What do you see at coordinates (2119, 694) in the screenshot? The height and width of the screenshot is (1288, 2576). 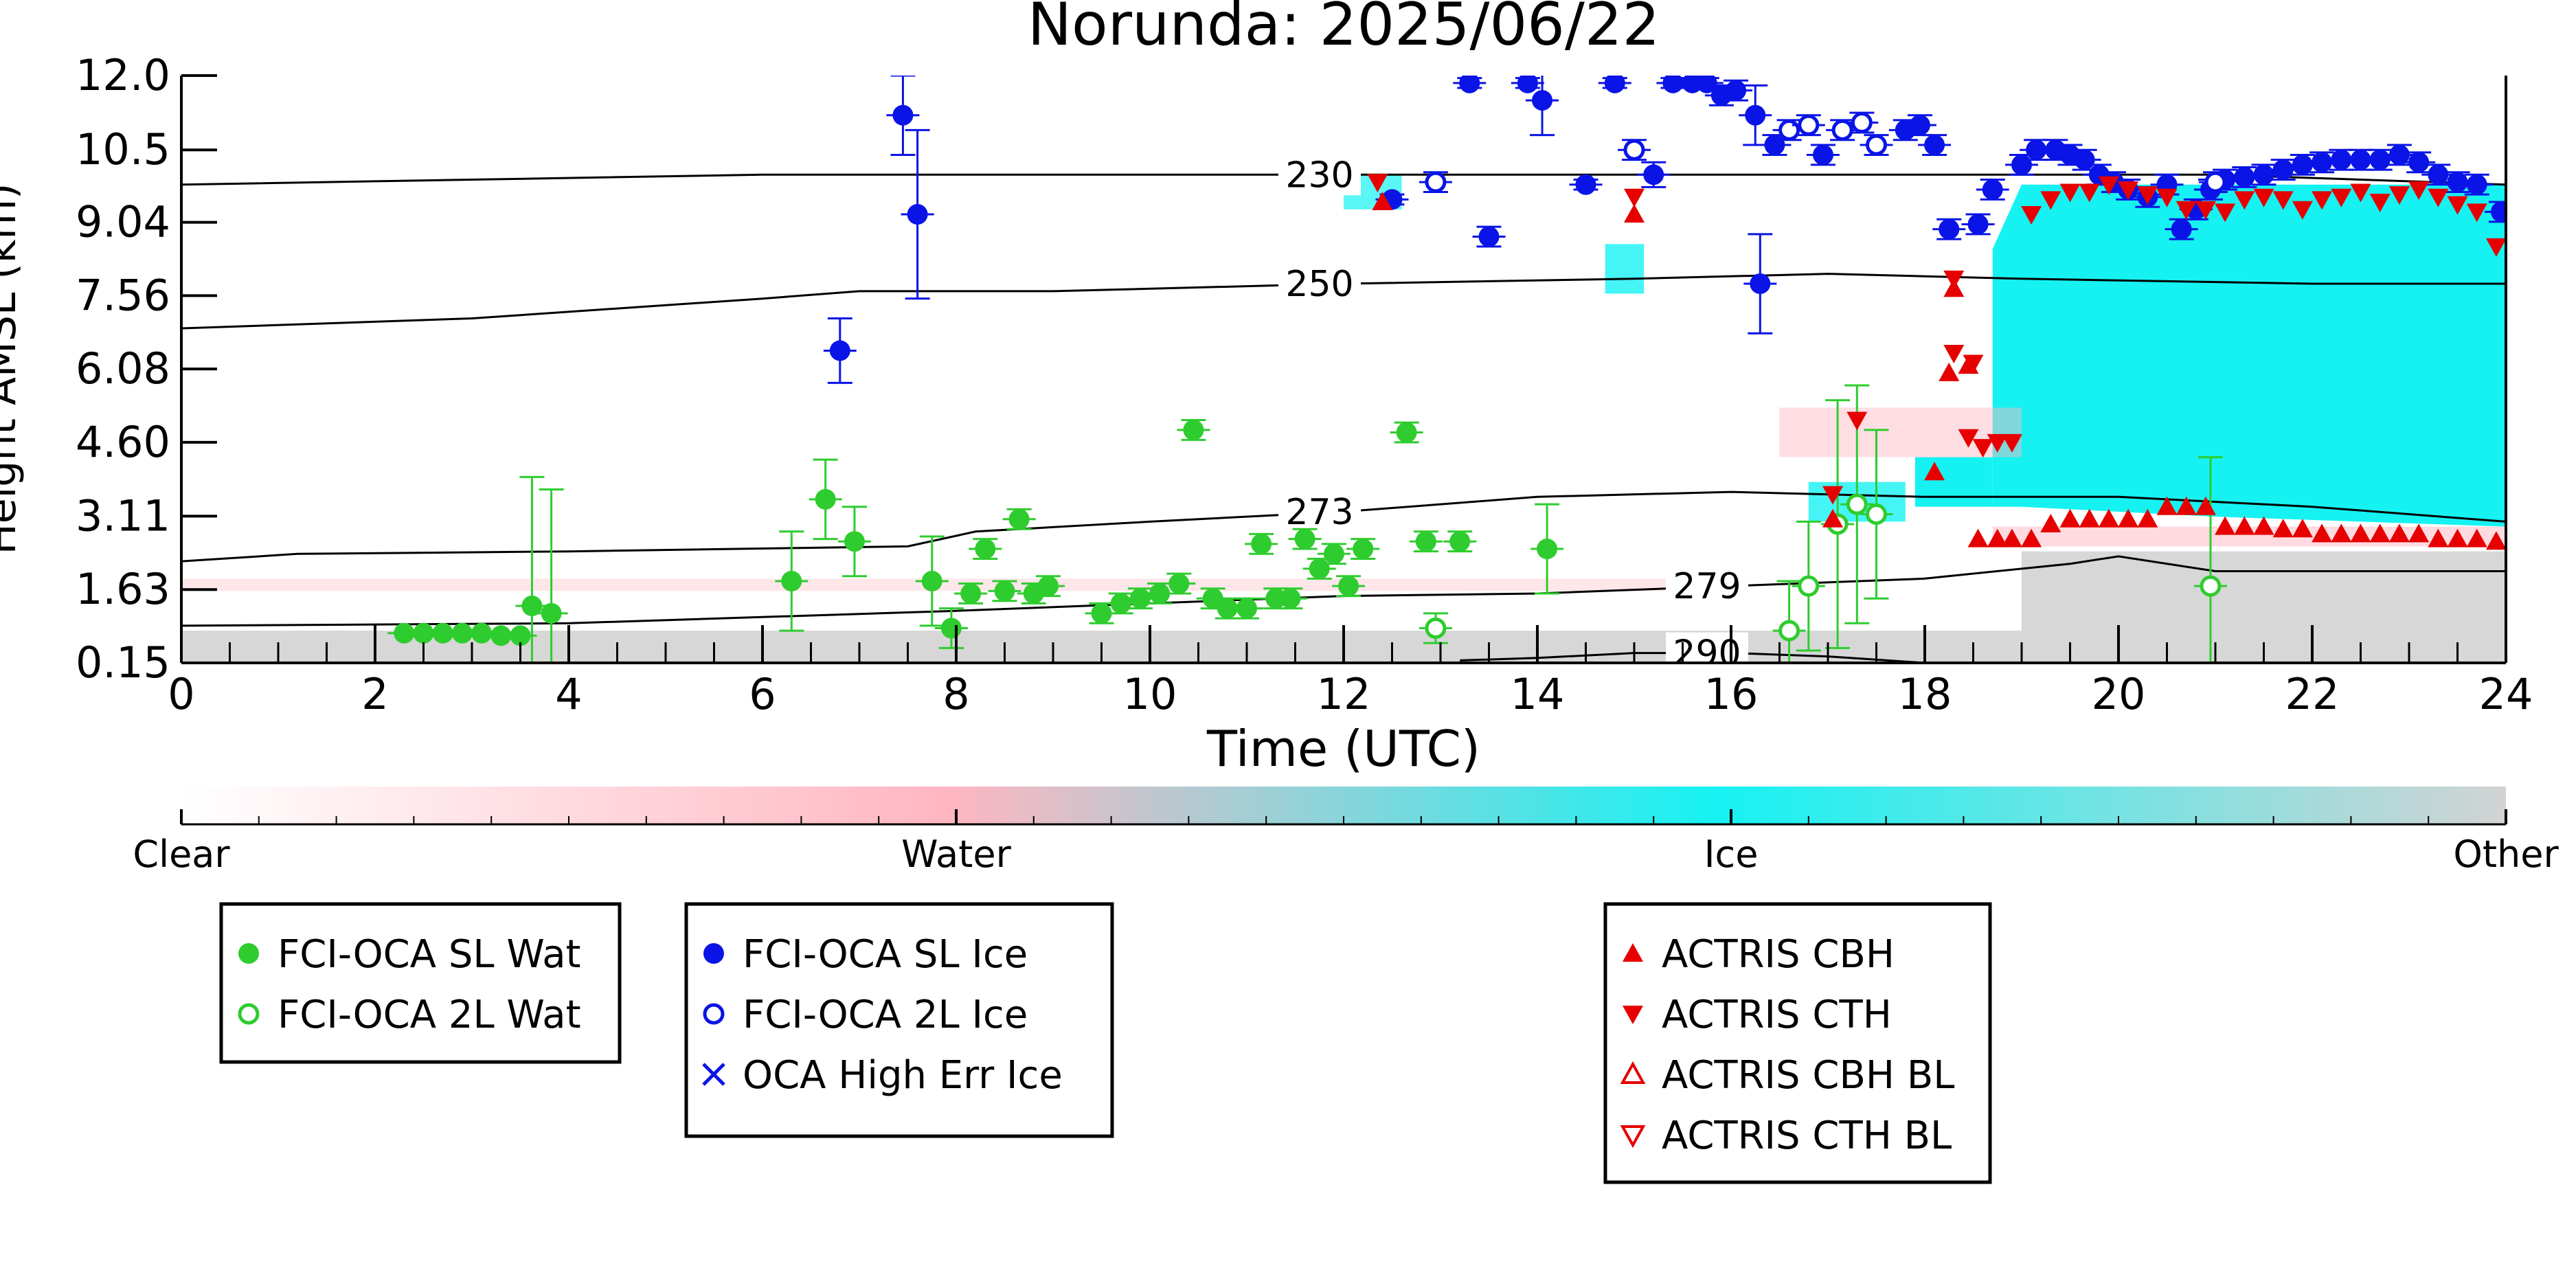 I see `x-tick-label: 20` at bounding box center [2119, 694].